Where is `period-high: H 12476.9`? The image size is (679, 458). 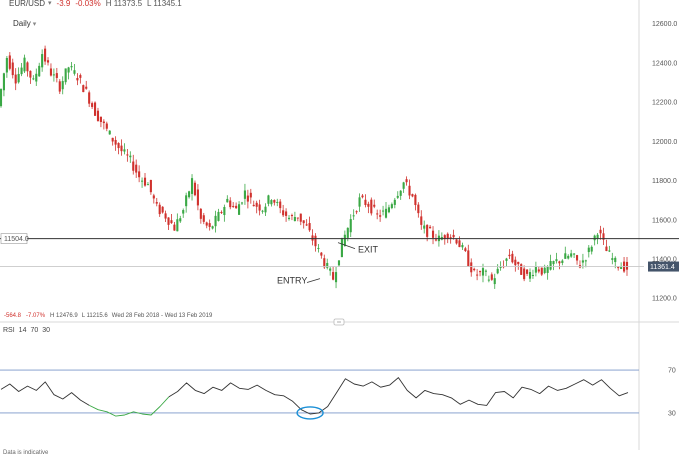
period-high: H 12476.9 is located at coordinates (64, 316).